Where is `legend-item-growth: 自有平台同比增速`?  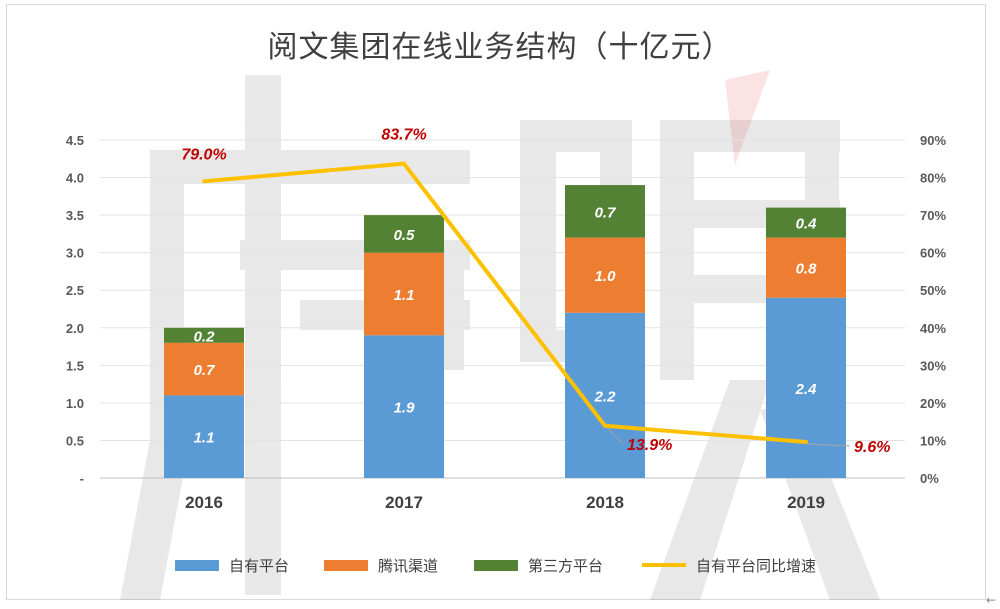 legend-item-growth: 自有平台同比增速 is located at coordinates (729, 565).